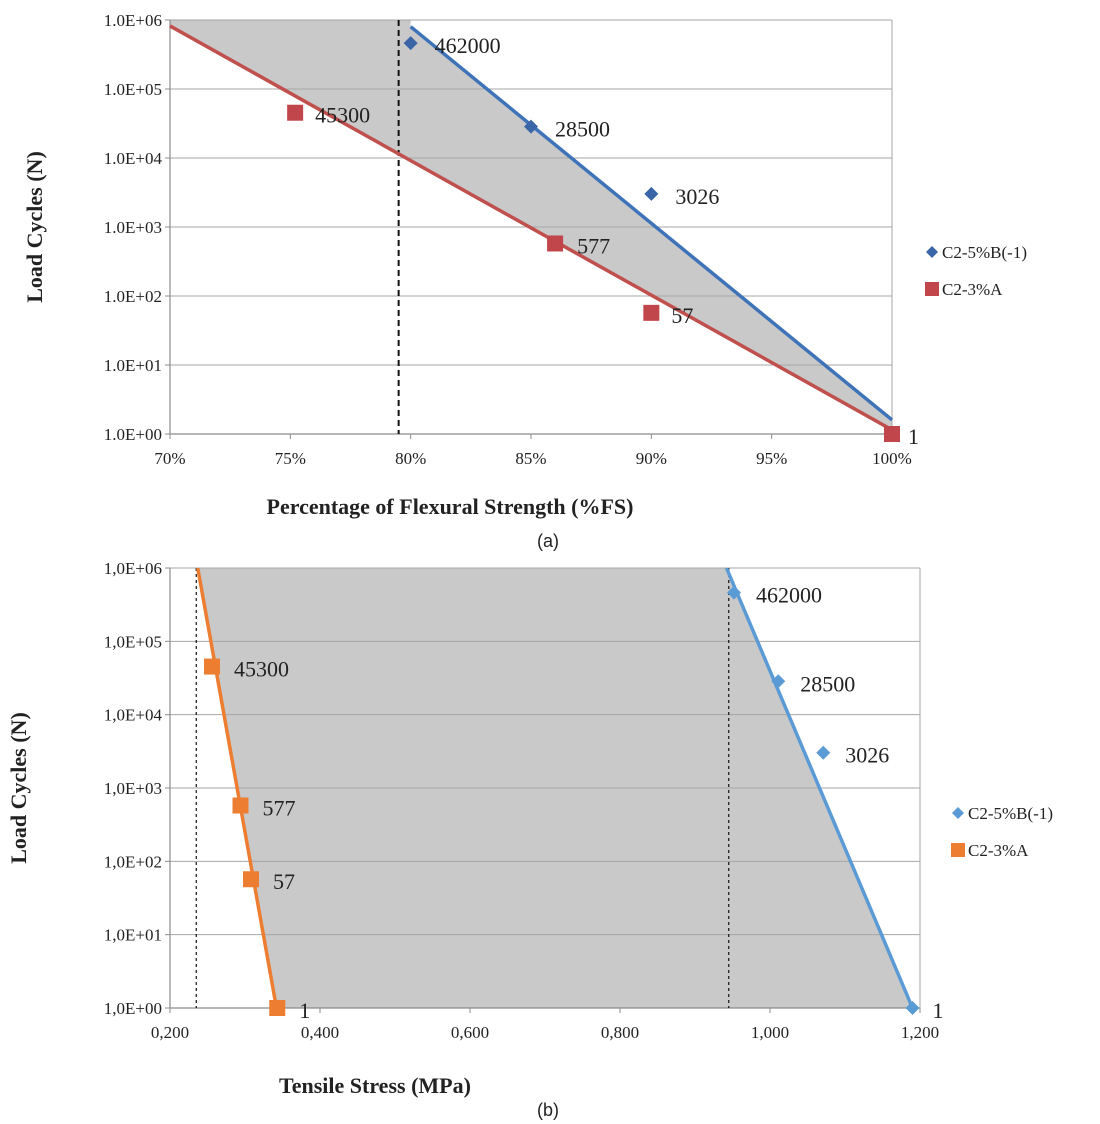 The width and height of the screenshot is (1100, 1124). I want to click on y-tick-label: 1,0E+02, so click(133, 861).